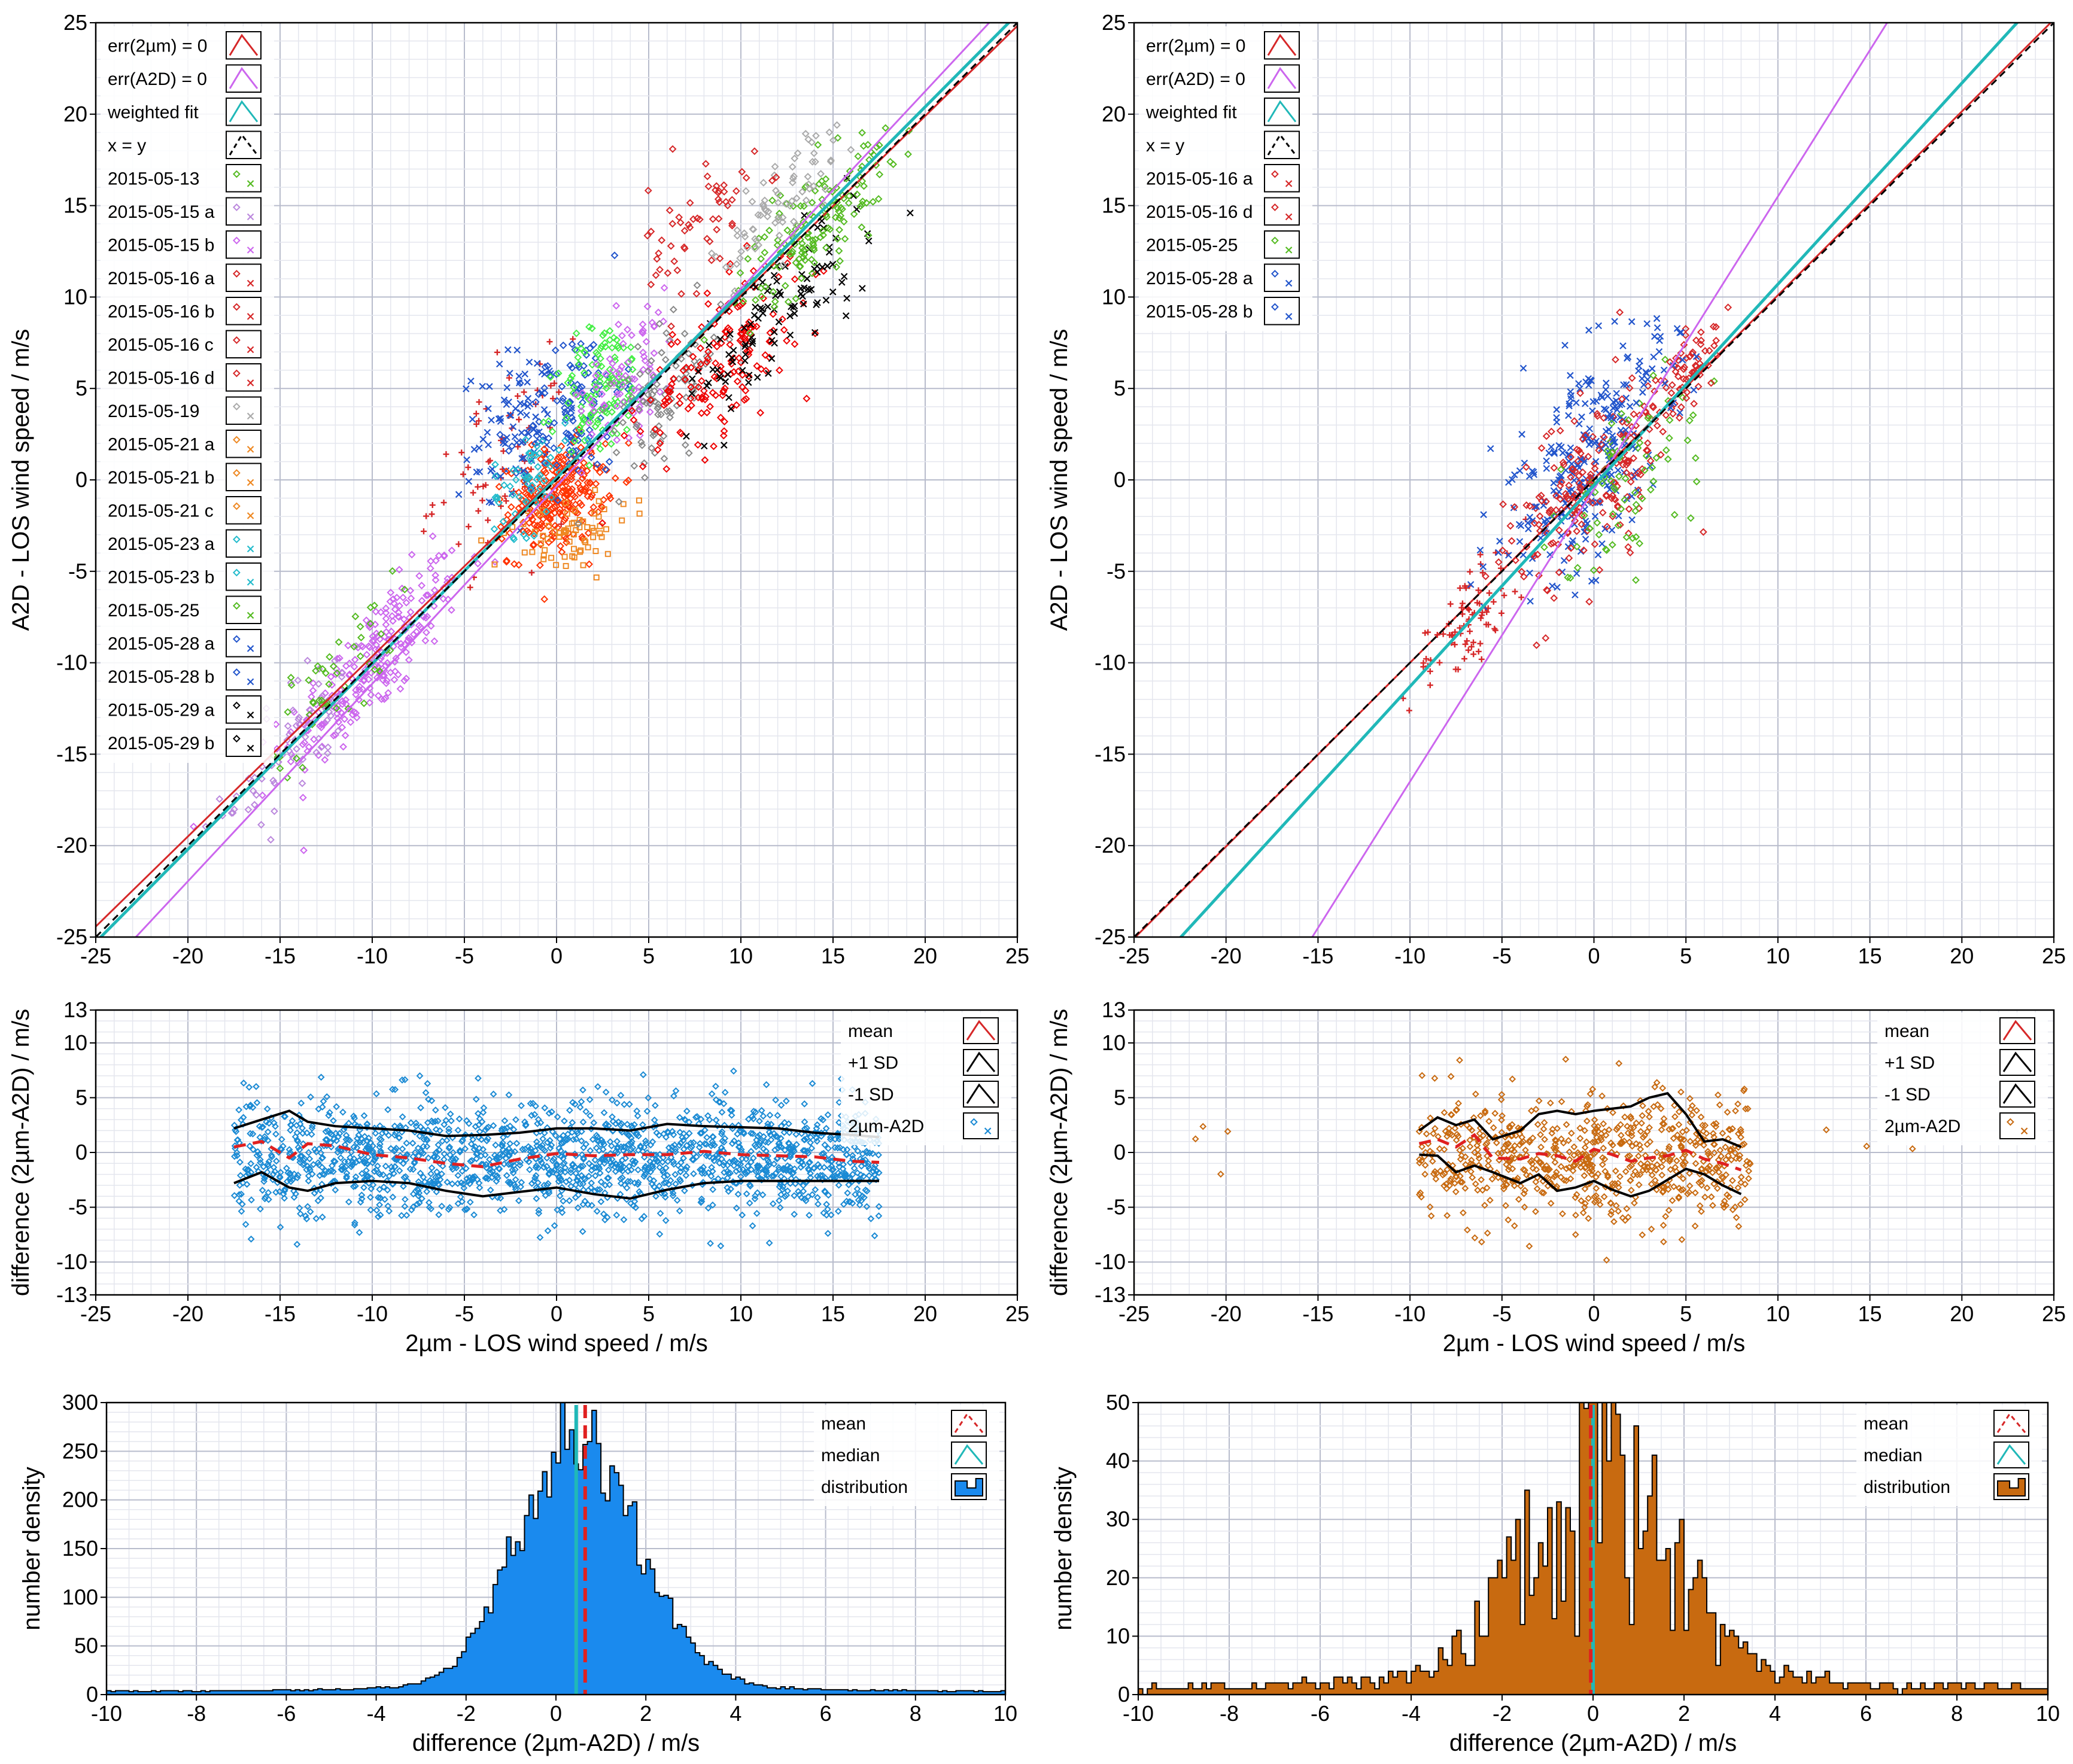 The height and width of the screenshot is (1764, 2073). Describe the element at coordinates (157, 79) in the screenshot. I see `legend-label: err(A2D) = 0` at that location.